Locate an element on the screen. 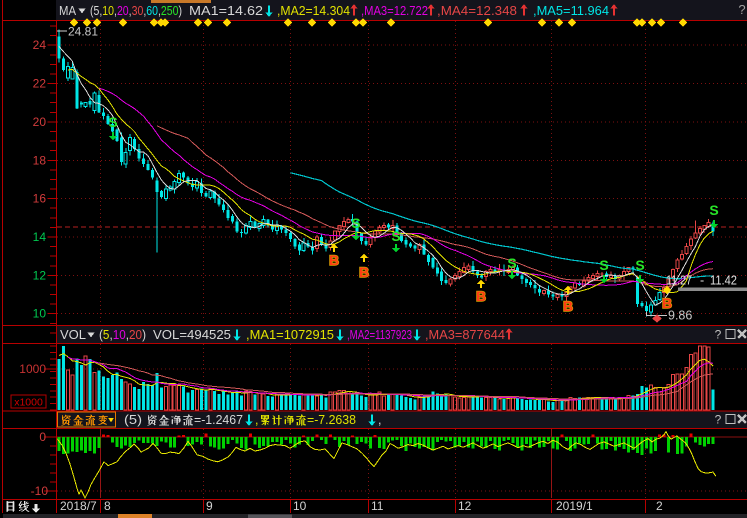 The height and width of the screenshot is (518, 747). svg-text: -10 is located at coordinates (40, 491).